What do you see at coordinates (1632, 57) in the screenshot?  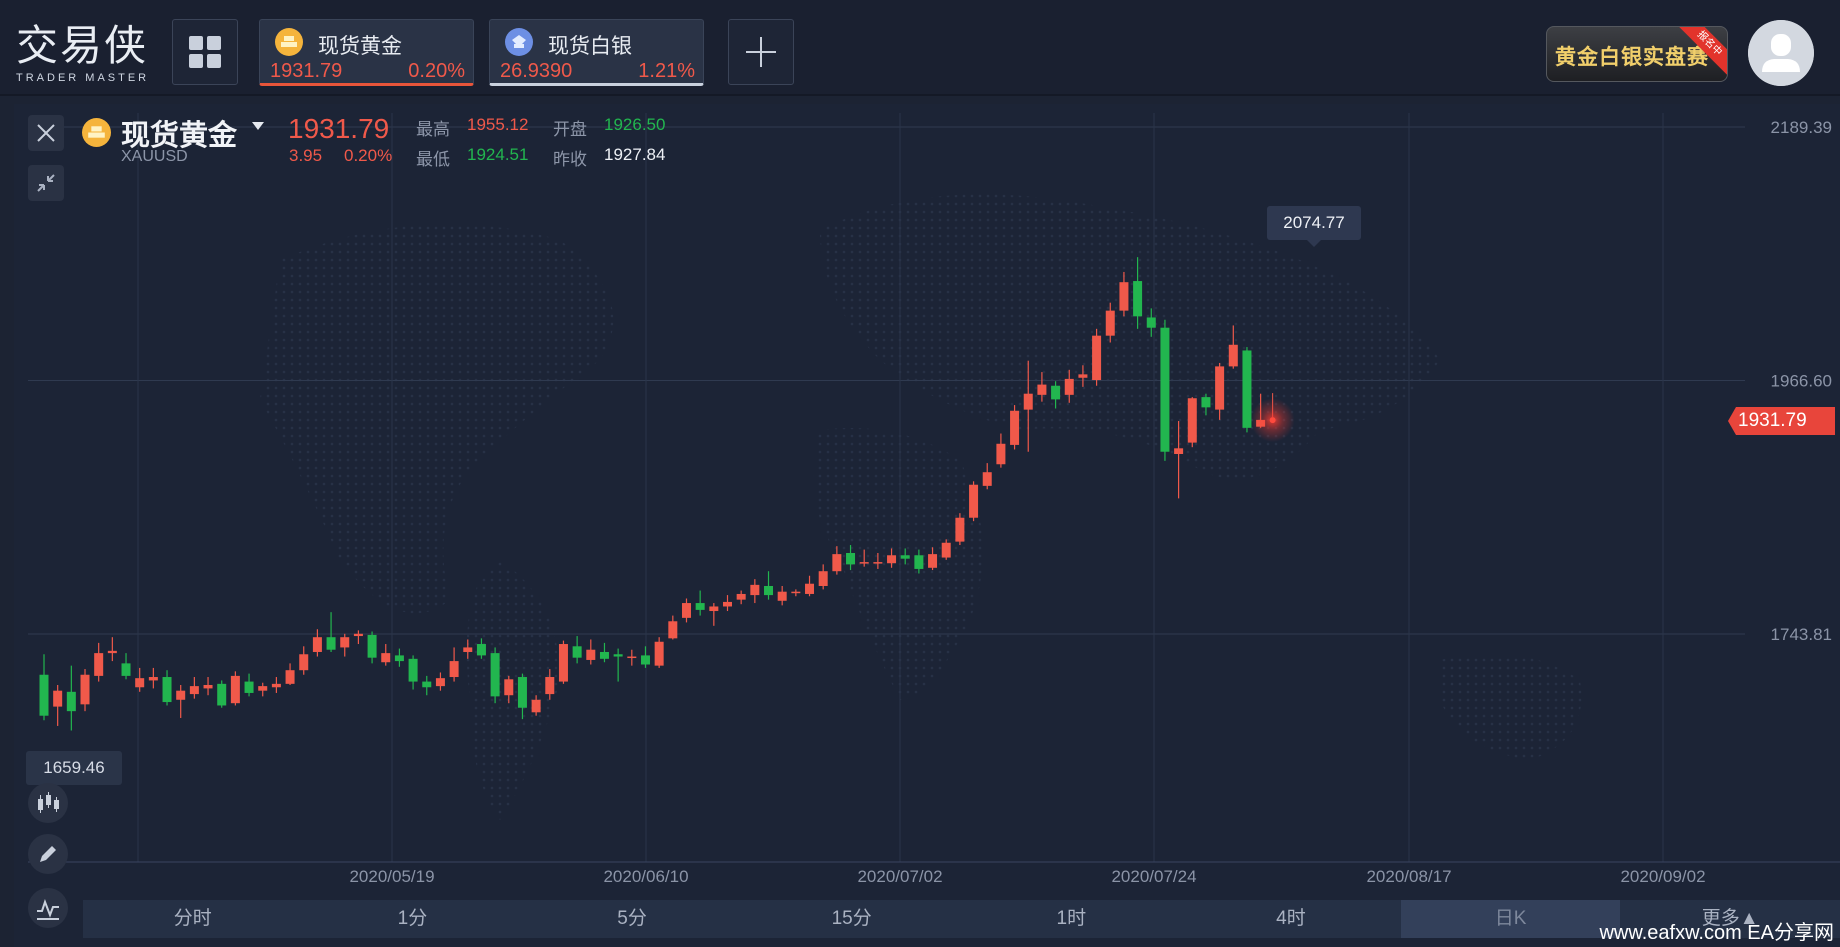 I see `banner-text: 黄金白银实盘赛` at bounding box center [1632, 57].